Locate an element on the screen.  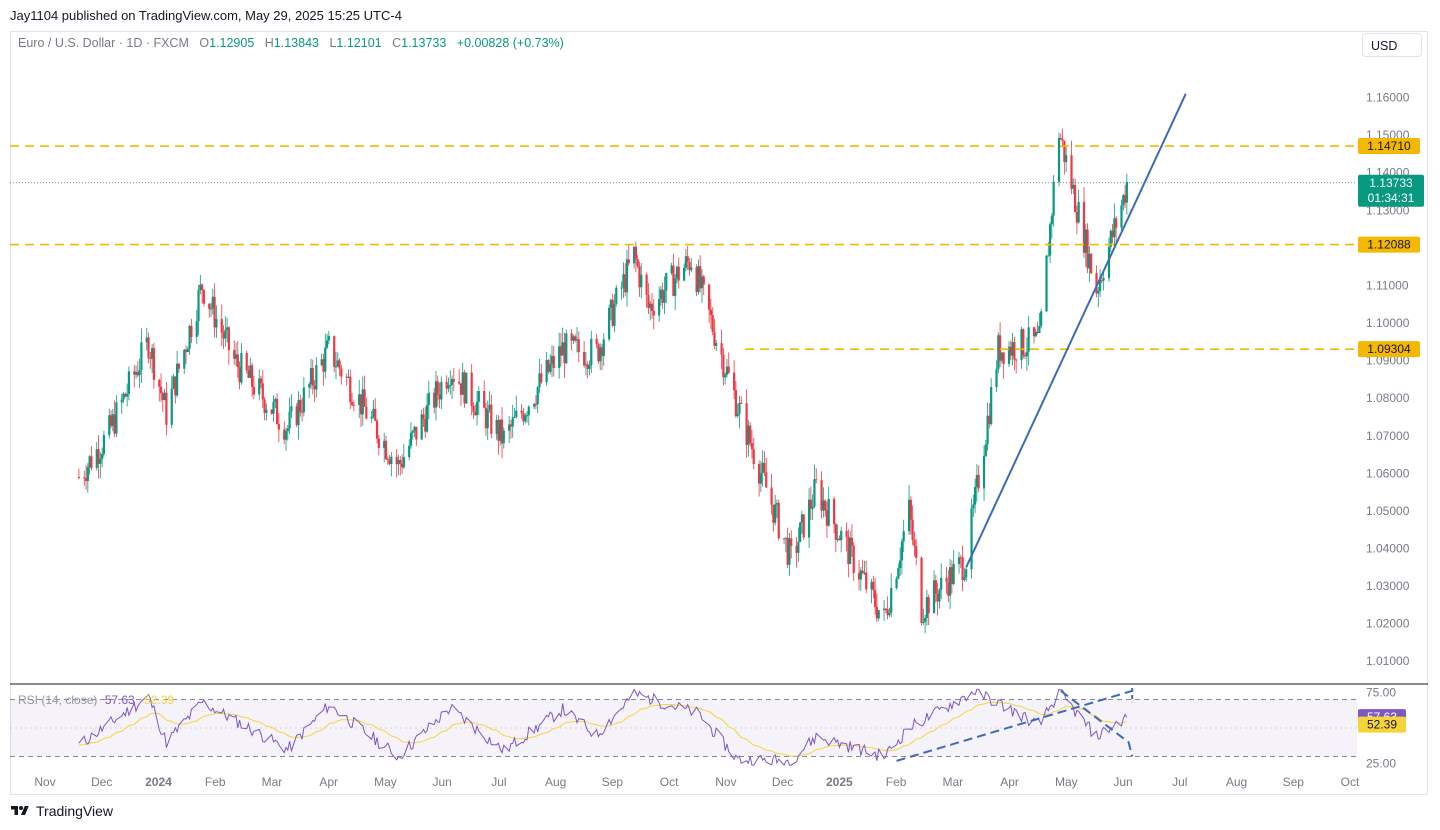
open-value: 1.12905 is located at coordinates (232, 43).